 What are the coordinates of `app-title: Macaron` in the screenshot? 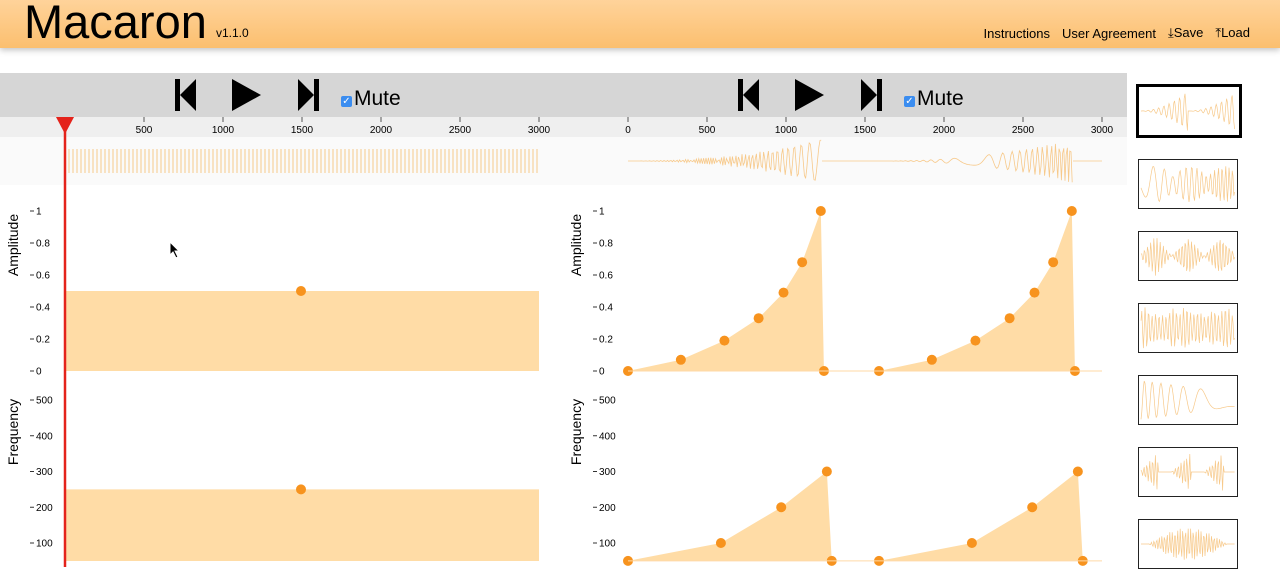 It's located at (115, 24).